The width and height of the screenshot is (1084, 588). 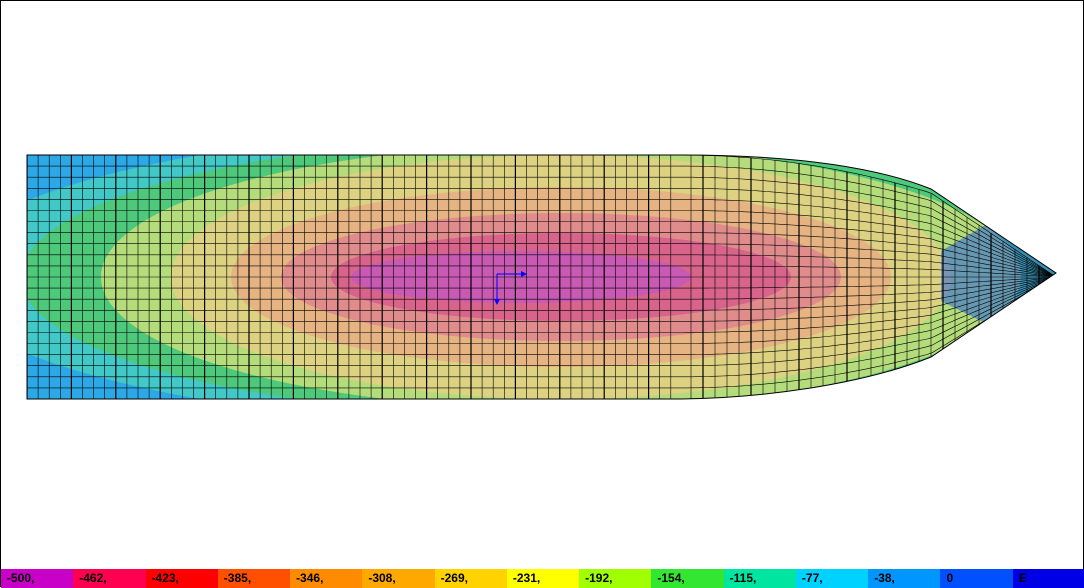 What do you see at coordinates (1022, 578) in the screenshot?
I see `legend-label: E` at bounding box center [1022, 578].